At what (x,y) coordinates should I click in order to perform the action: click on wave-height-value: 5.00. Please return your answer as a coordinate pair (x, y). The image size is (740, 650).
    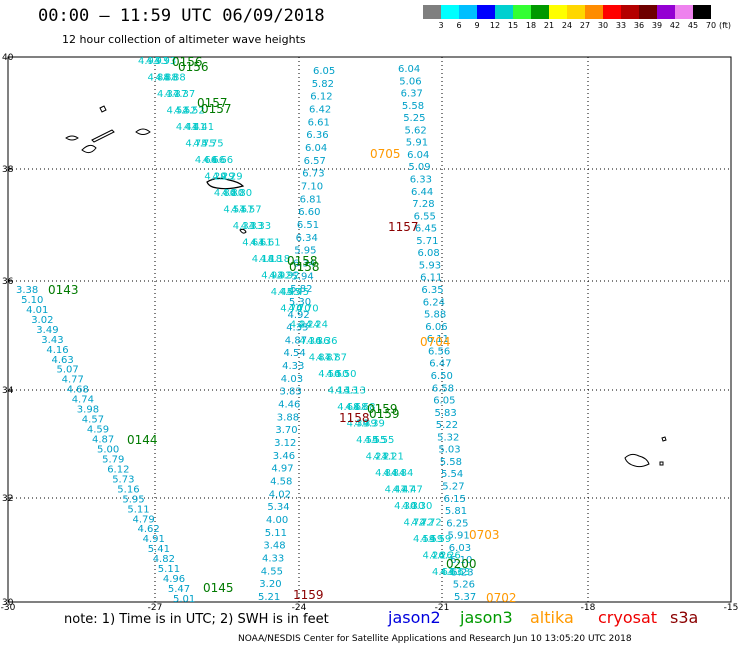
    Looking at the image, I should click on (108, 450).